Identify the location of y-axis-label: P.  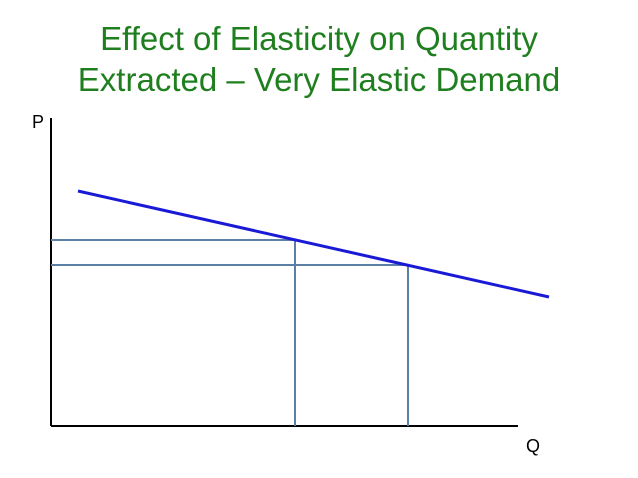
(38, 122).